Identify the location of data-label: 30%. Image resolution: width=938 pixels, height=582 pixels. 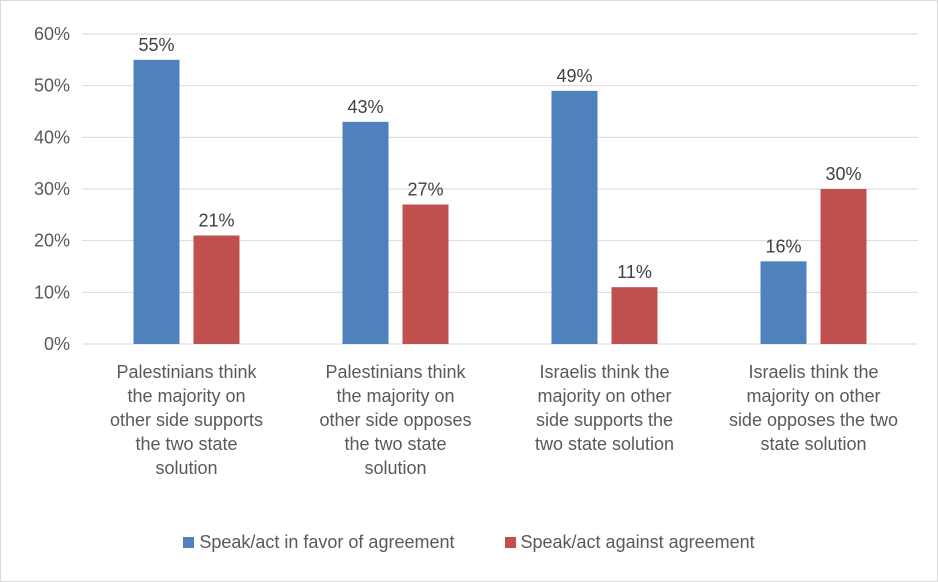
(843, 174).